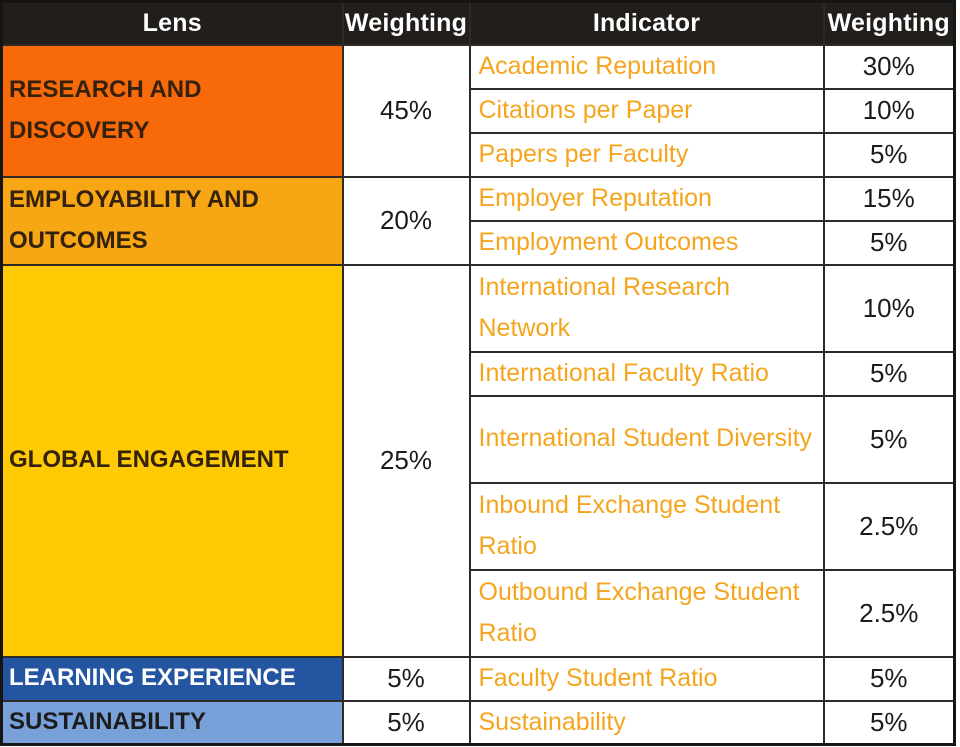 The width and height of the screenshot is (960, 747). What do you see at coordinates (646, 678) in the screenshot?
I see `indicator-cell-faculty-student-ratio: Faculty Student Ratio` at bounding box center [646, 678].